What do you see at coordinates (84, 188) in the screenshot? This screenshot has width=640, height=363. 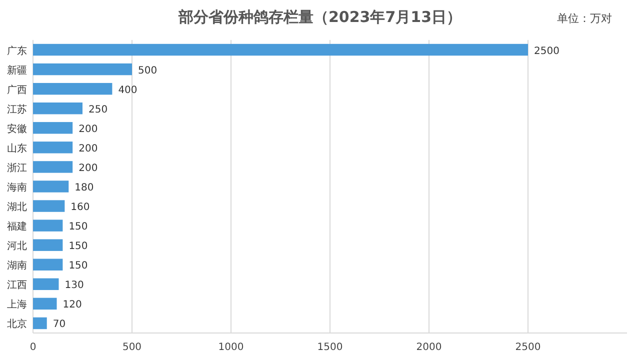 I see `data-label: 180` at bounding box center [84, 188].